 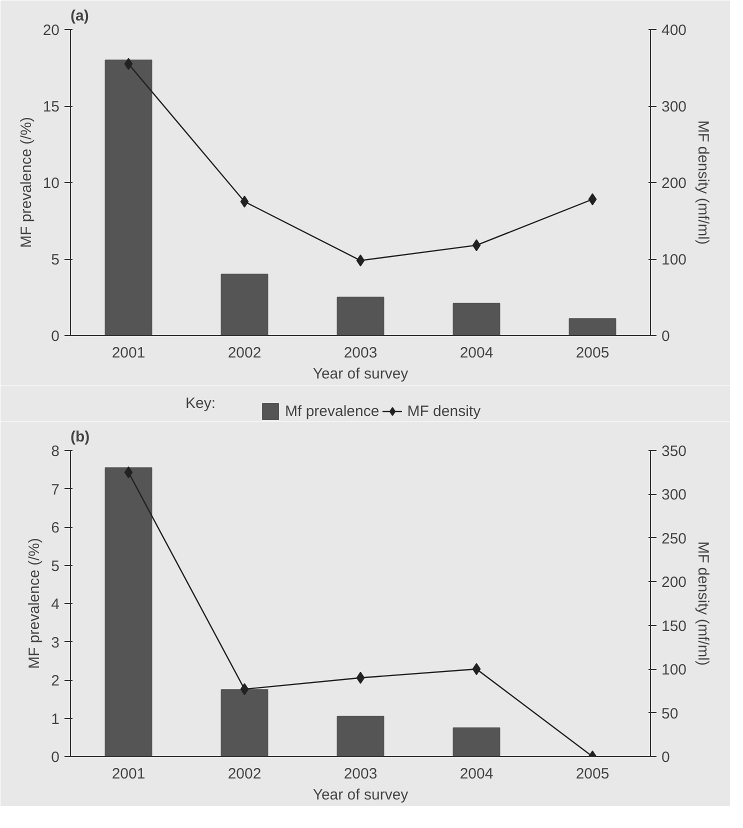 What do you see at coordinates (55, 528) in the screenshot?
I see `y-tick-label: 6` at bounding box center [55, 528].